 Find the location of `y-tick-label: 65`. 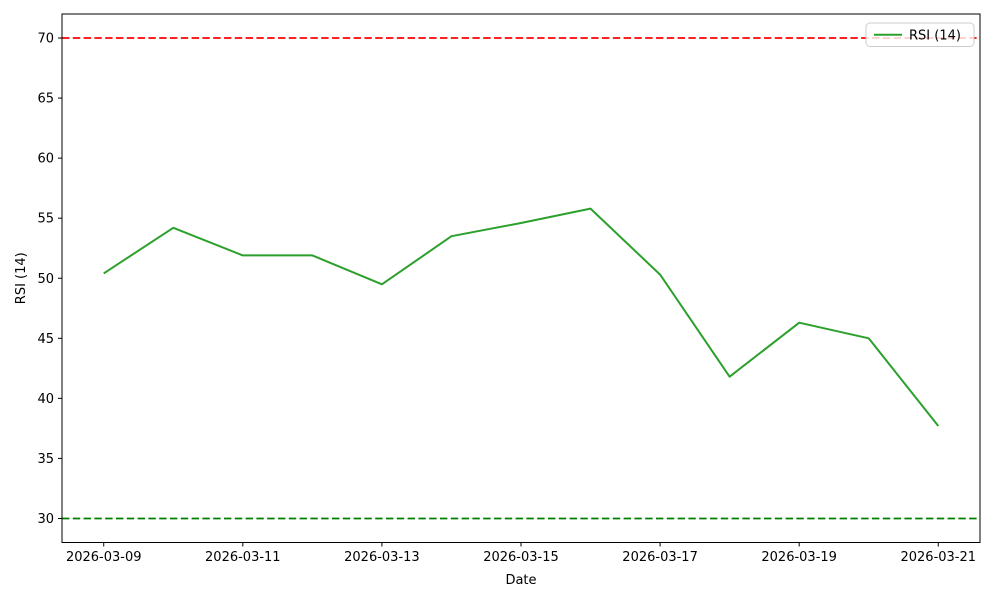

y-tick-label: 65 is located at coordinates (45, 99).